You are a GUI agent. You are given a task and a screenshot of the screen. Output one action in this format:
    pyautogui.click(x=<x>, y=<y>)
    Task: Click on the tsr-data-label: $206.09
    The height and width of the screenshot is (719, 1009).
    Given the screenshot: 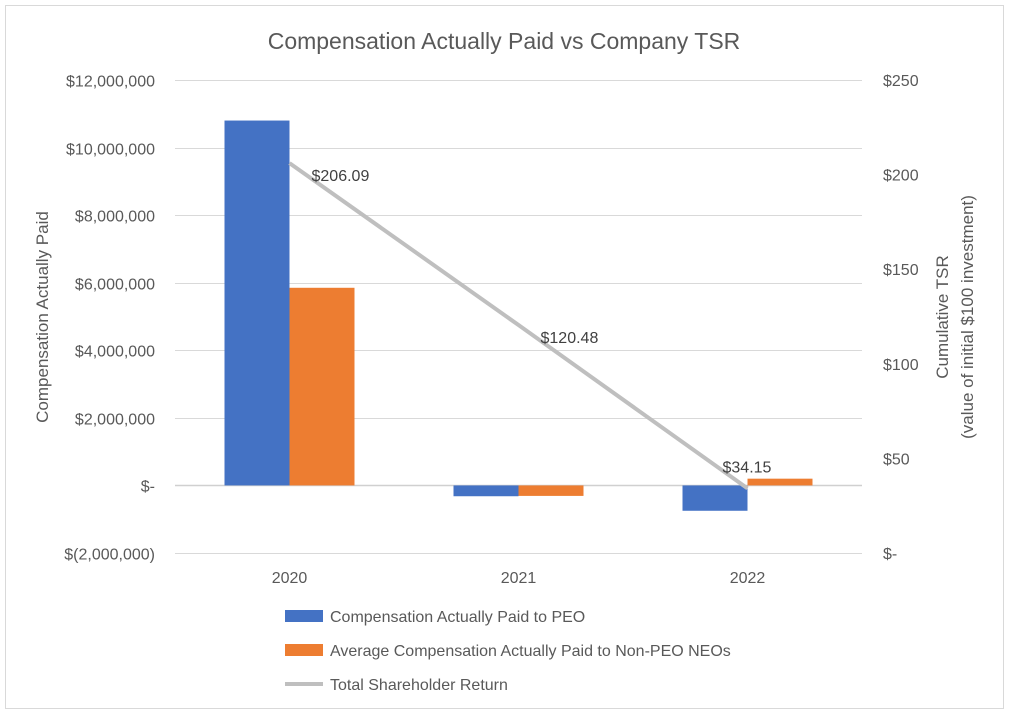 What is the action you would take?
    pyautogui.click(x=341, y=176)
    